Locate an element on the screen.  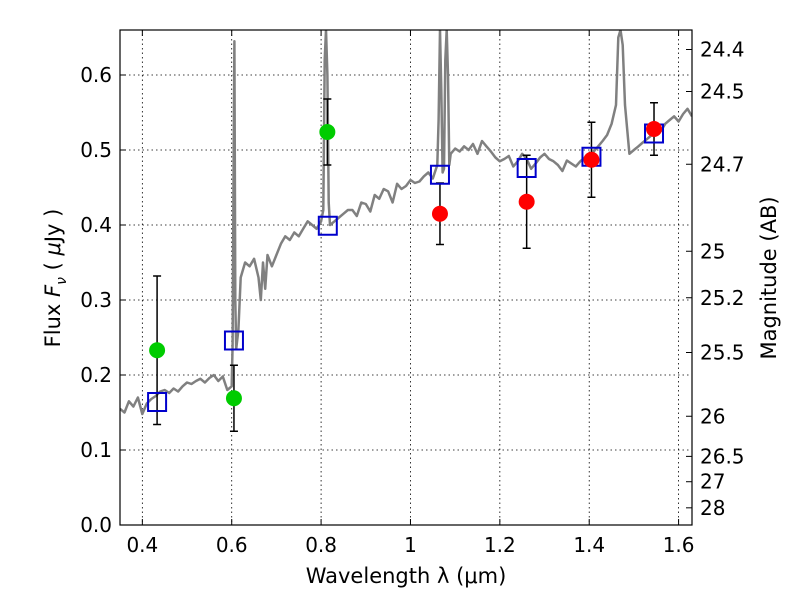
y2-tick-label: 25 is located at coordinates (712, 251).